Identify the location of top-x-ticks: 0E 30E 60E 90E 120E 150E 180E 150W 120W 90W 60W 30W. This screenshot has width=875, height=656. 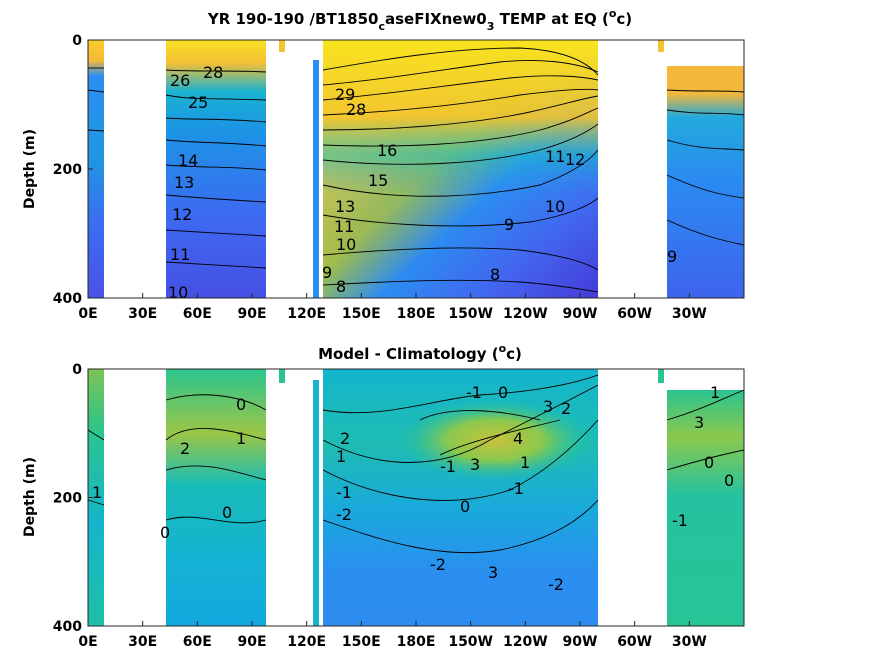
(392, 307).